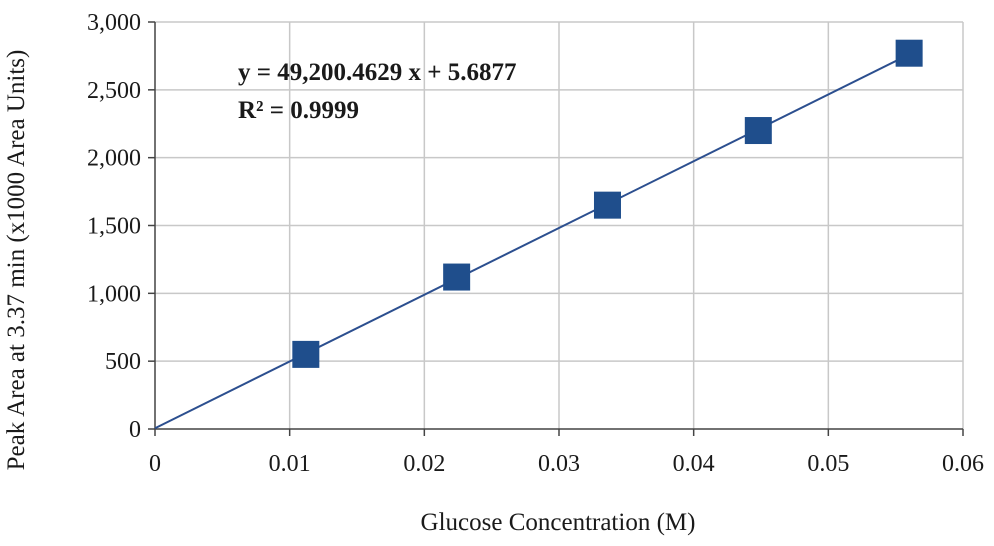 This screenshot has height=546, width=994. Describe the element at coordinates (135, 430) in the screenshot. I see `y-tick-label-0: 0` at that location.